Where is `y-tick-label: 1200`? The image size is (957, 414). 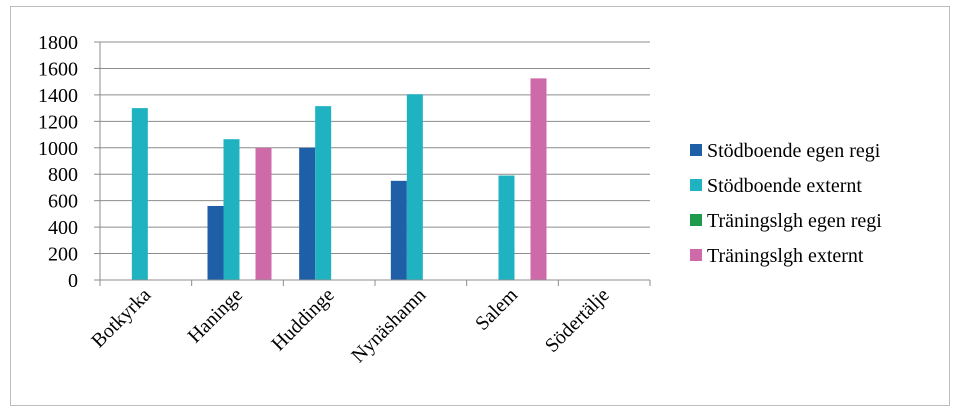 y-tick-label: 1200 is located at coordinates (58, 122).